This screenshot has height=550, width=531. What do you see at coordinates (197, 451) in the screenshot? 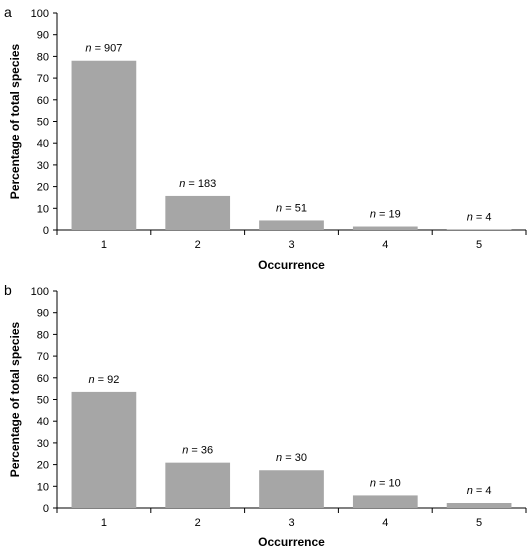
I see `data-label: n = 36` at bounding box center [197, 451].